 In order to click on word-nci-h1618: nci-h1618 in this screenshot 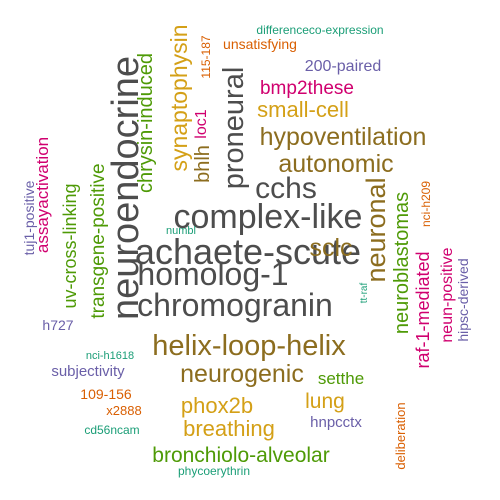, I will do `click(110, 356)`.